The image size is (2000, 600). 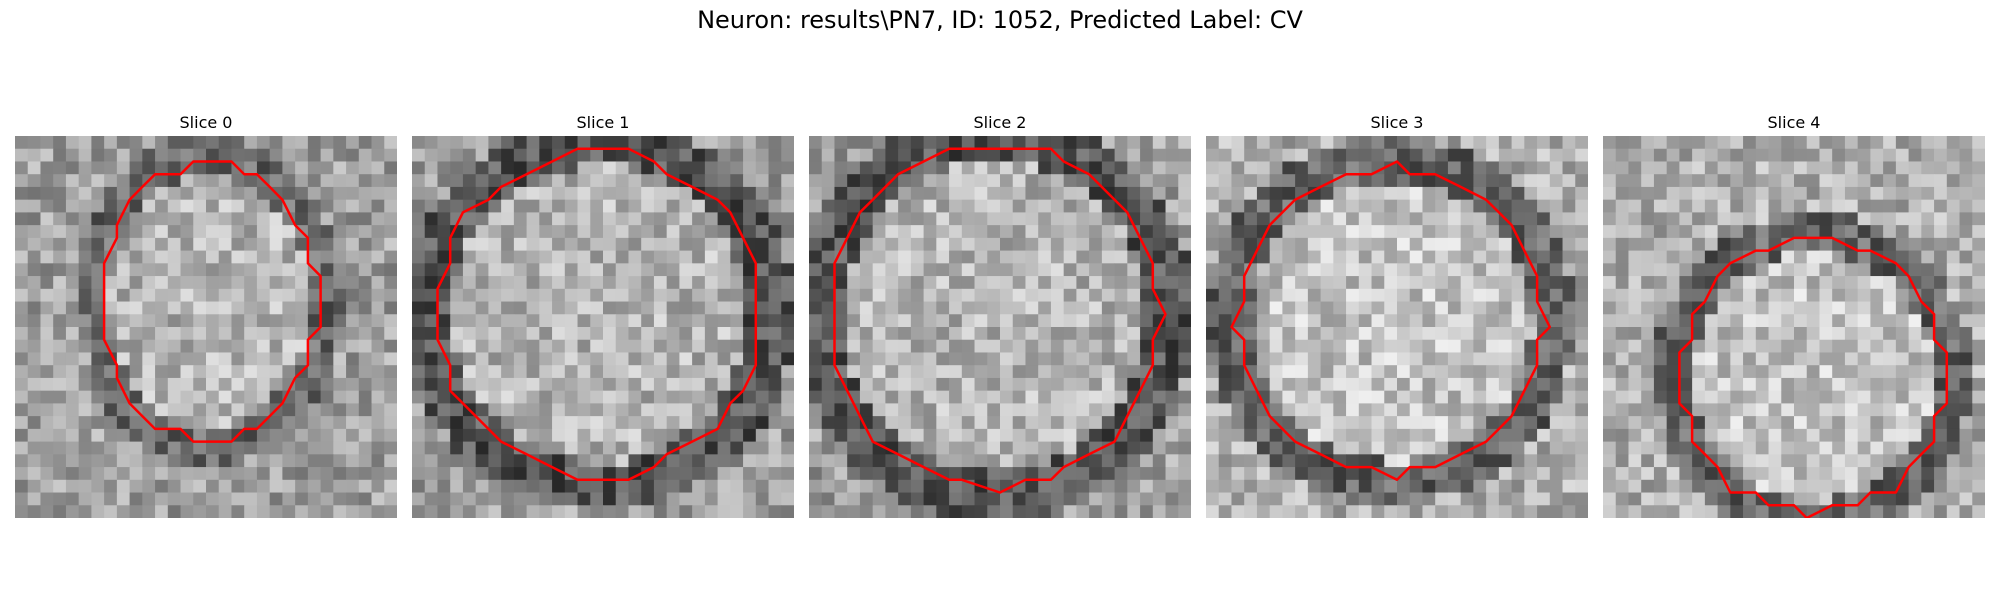 I want to click on slice-panel-2: Slice 2, so click(x=1000, y=315).